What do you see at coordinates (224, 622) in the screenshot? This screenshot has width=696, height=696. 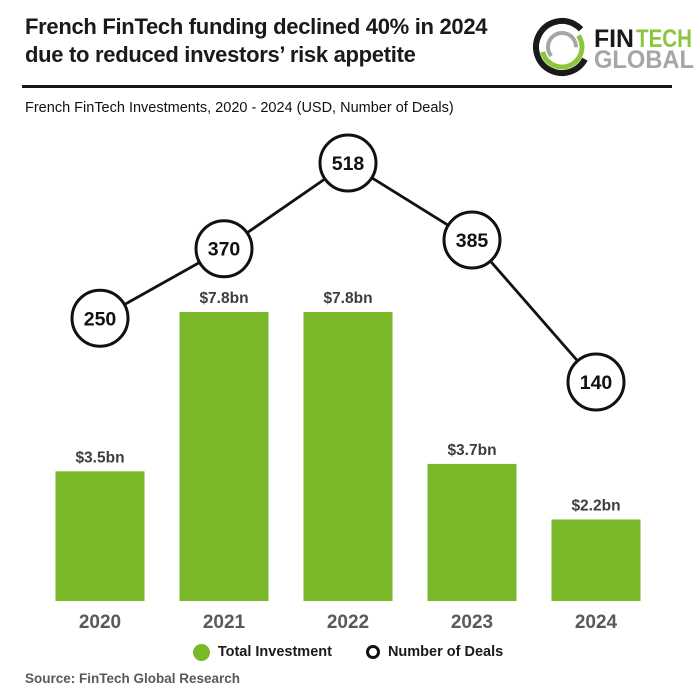 I see `x-axis-label-2021: 2021` at bounding box center [224, 622].